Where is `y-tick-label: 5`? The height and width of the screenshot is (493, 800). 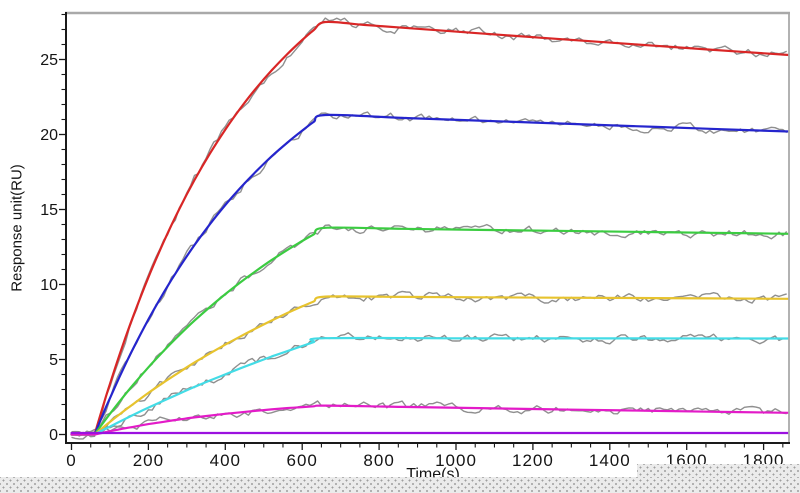 y-tick-label: 5 is located at coordinates (53, 360).